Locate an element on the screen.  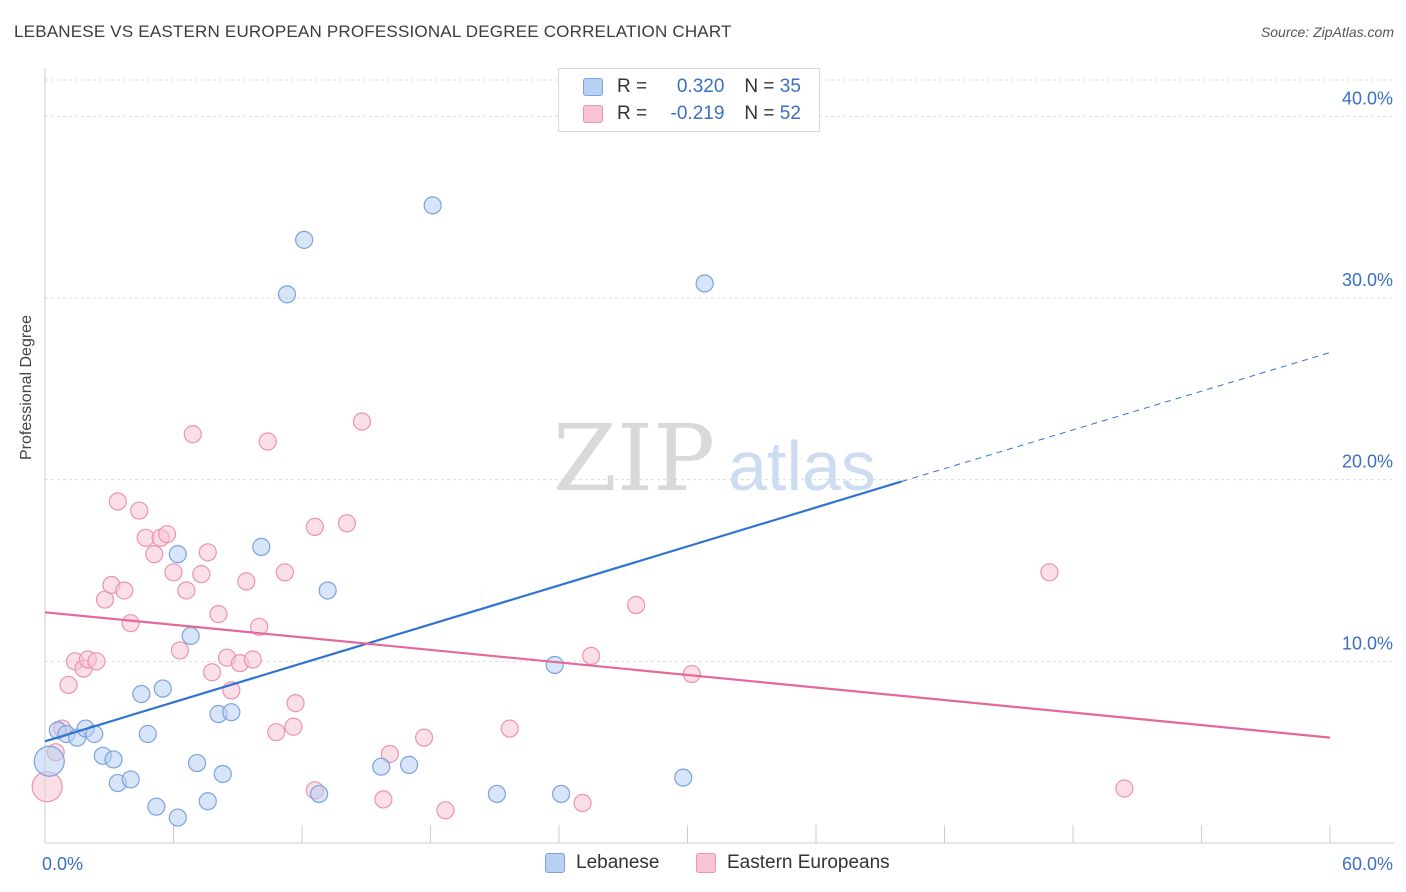
legend-row-lebanese: R = 0.320 N = 35 is located at coordinates (692, 87).